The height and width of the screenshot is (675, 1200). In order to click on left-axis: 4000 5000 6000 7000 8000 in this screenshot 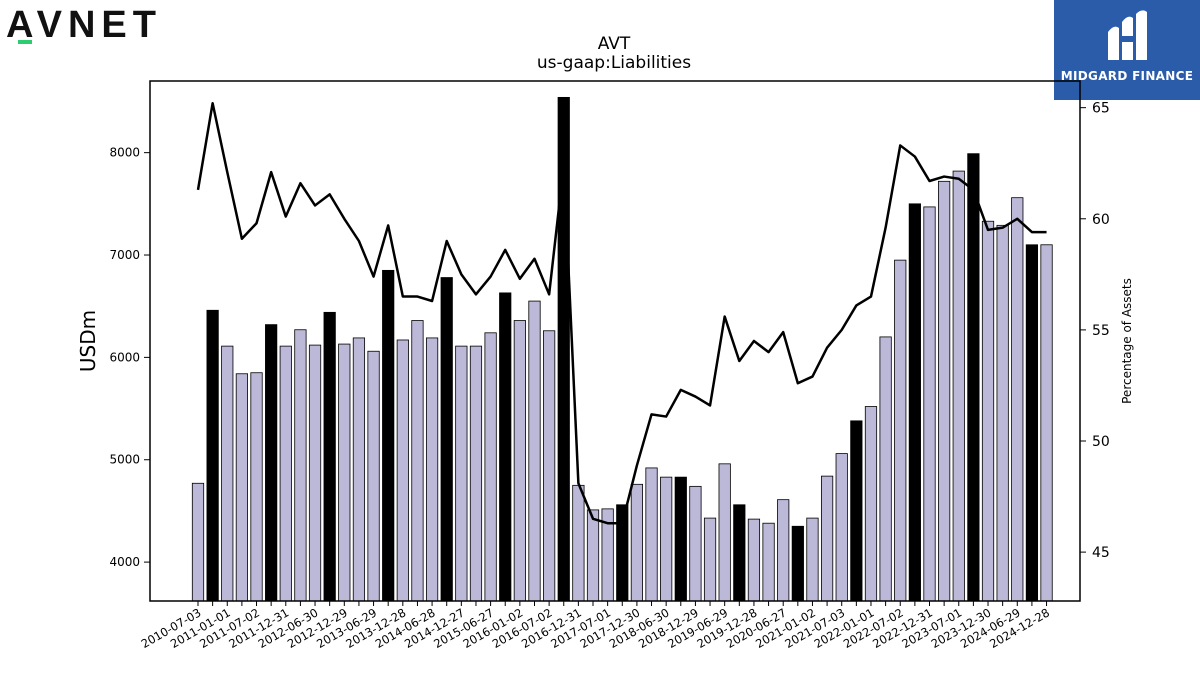, I will do `click(129, 357)`.